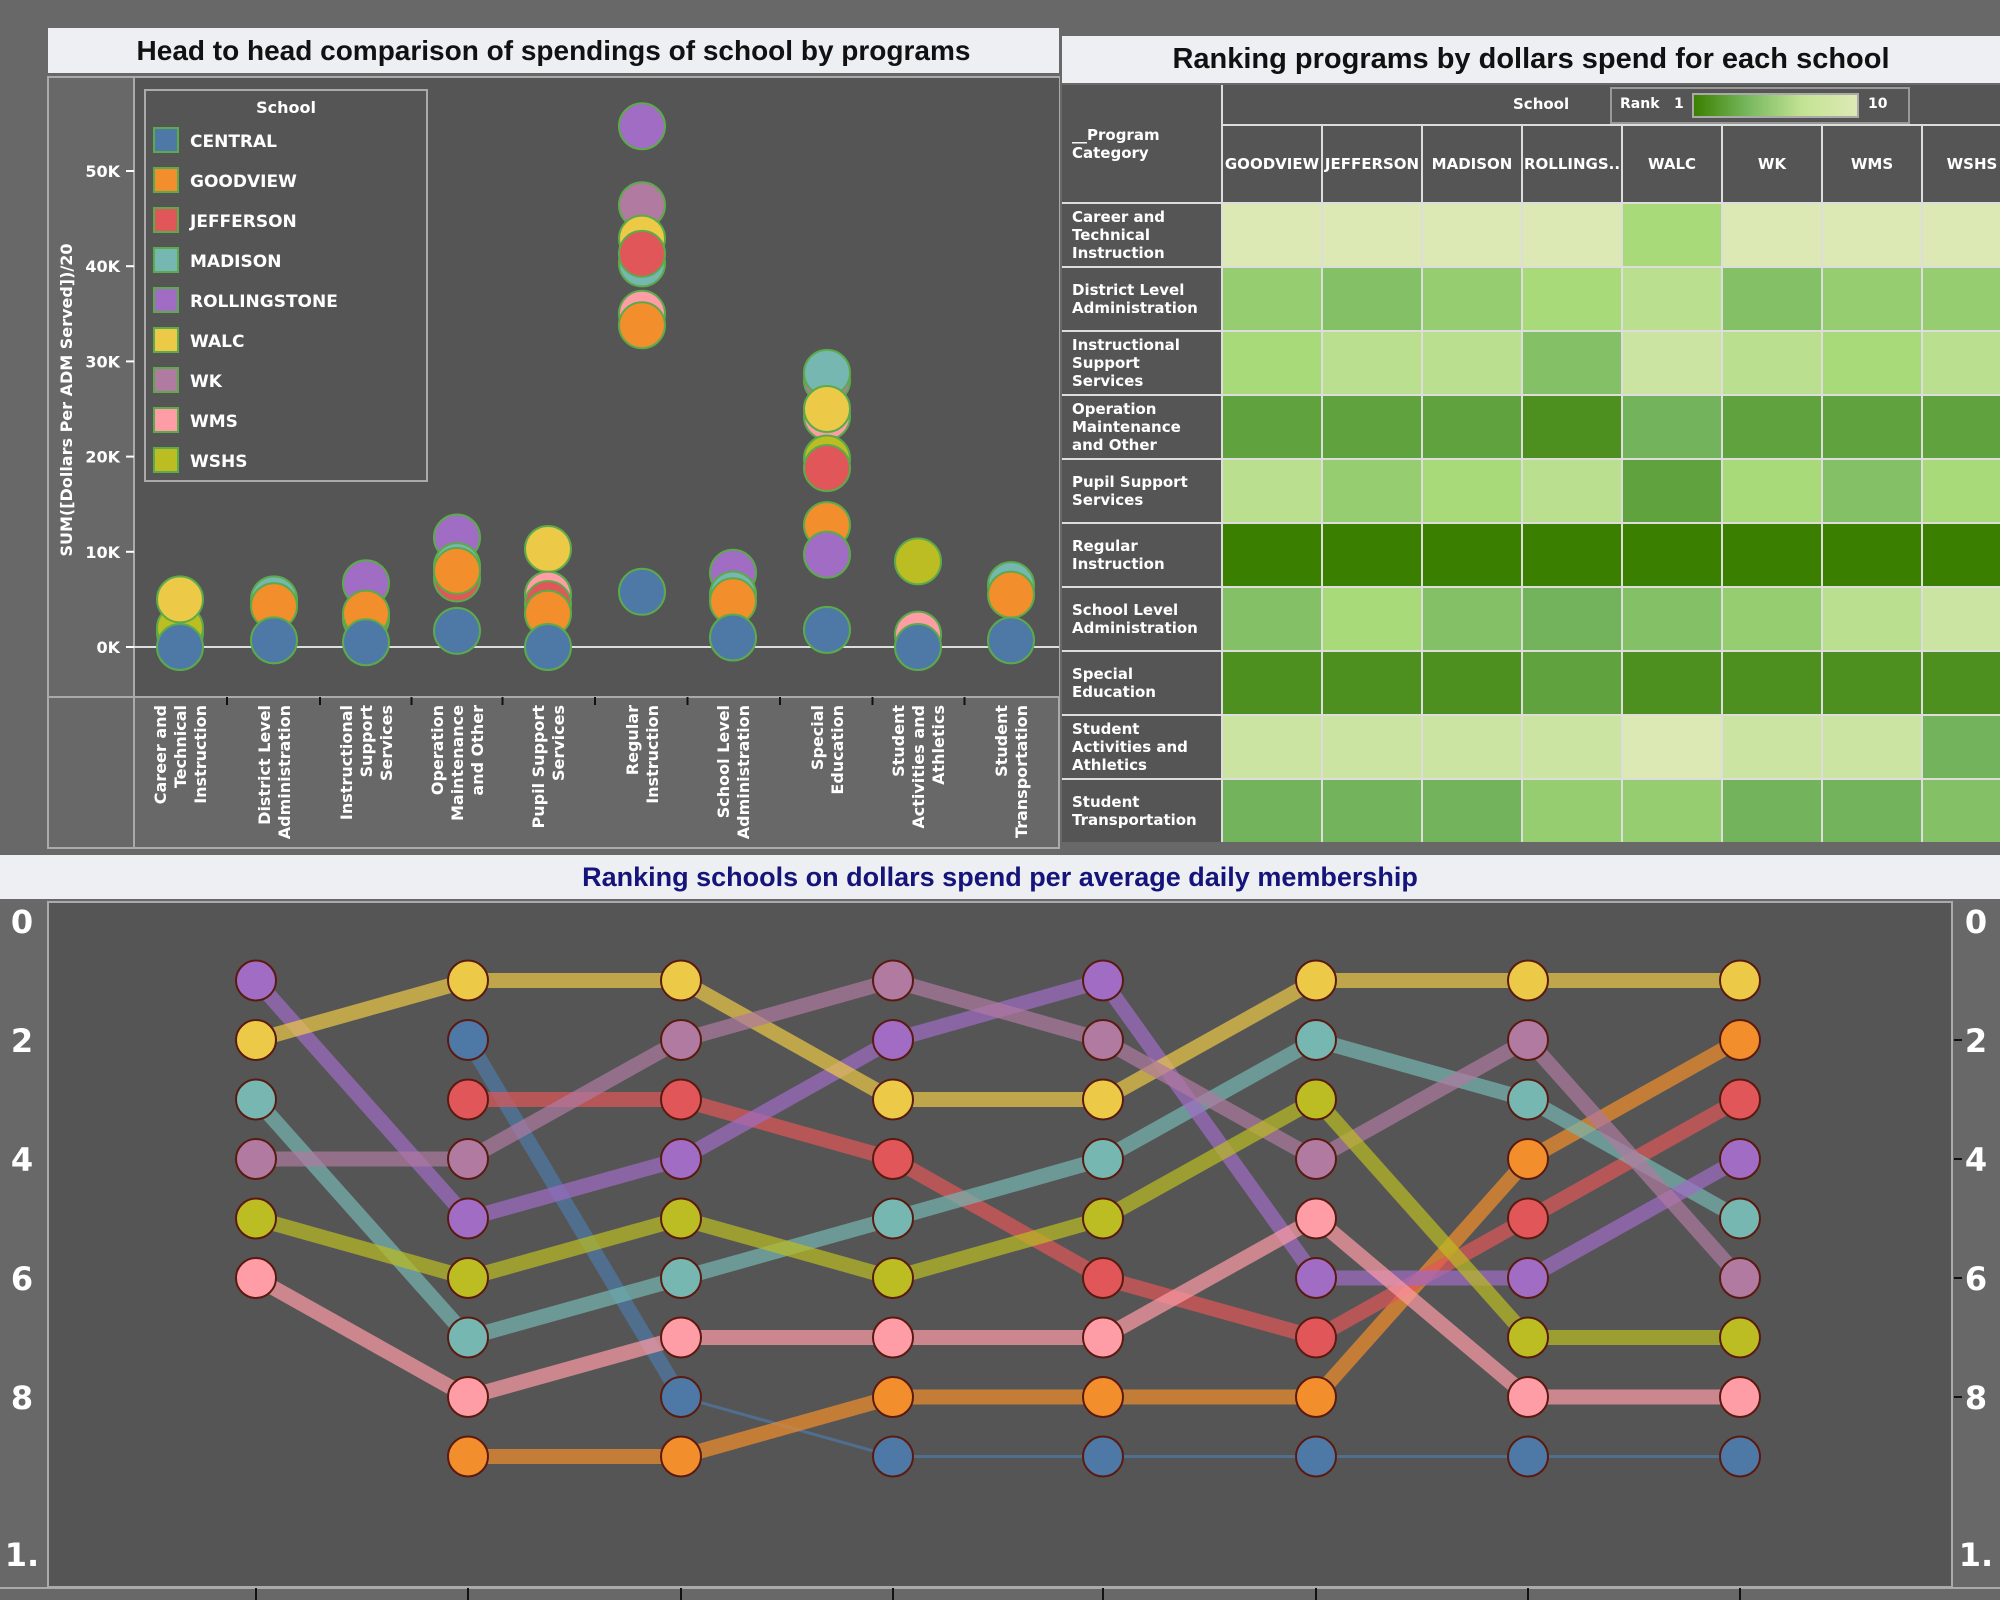 Image resolution: width=2000 pixels, height=1600 pixels. Describe the element at coordinates (1142, 492) in the screenshot. I see `row-header: Pupil Support Services` at that location.